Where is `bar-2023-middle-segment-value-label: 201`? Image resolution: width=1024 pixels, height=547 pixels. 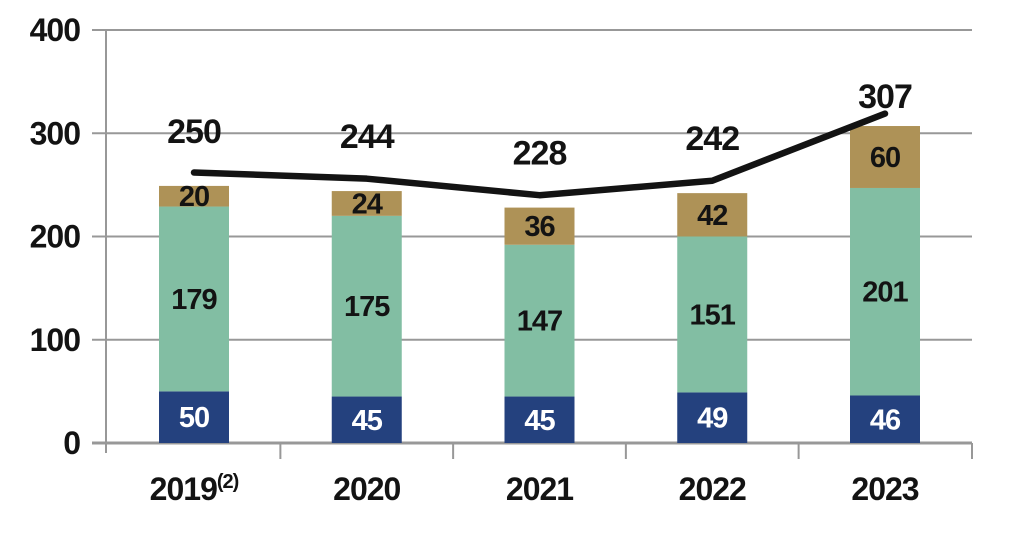 bar-2023-middle-segment-value-label: 201 is located at coordinates (885, 293).